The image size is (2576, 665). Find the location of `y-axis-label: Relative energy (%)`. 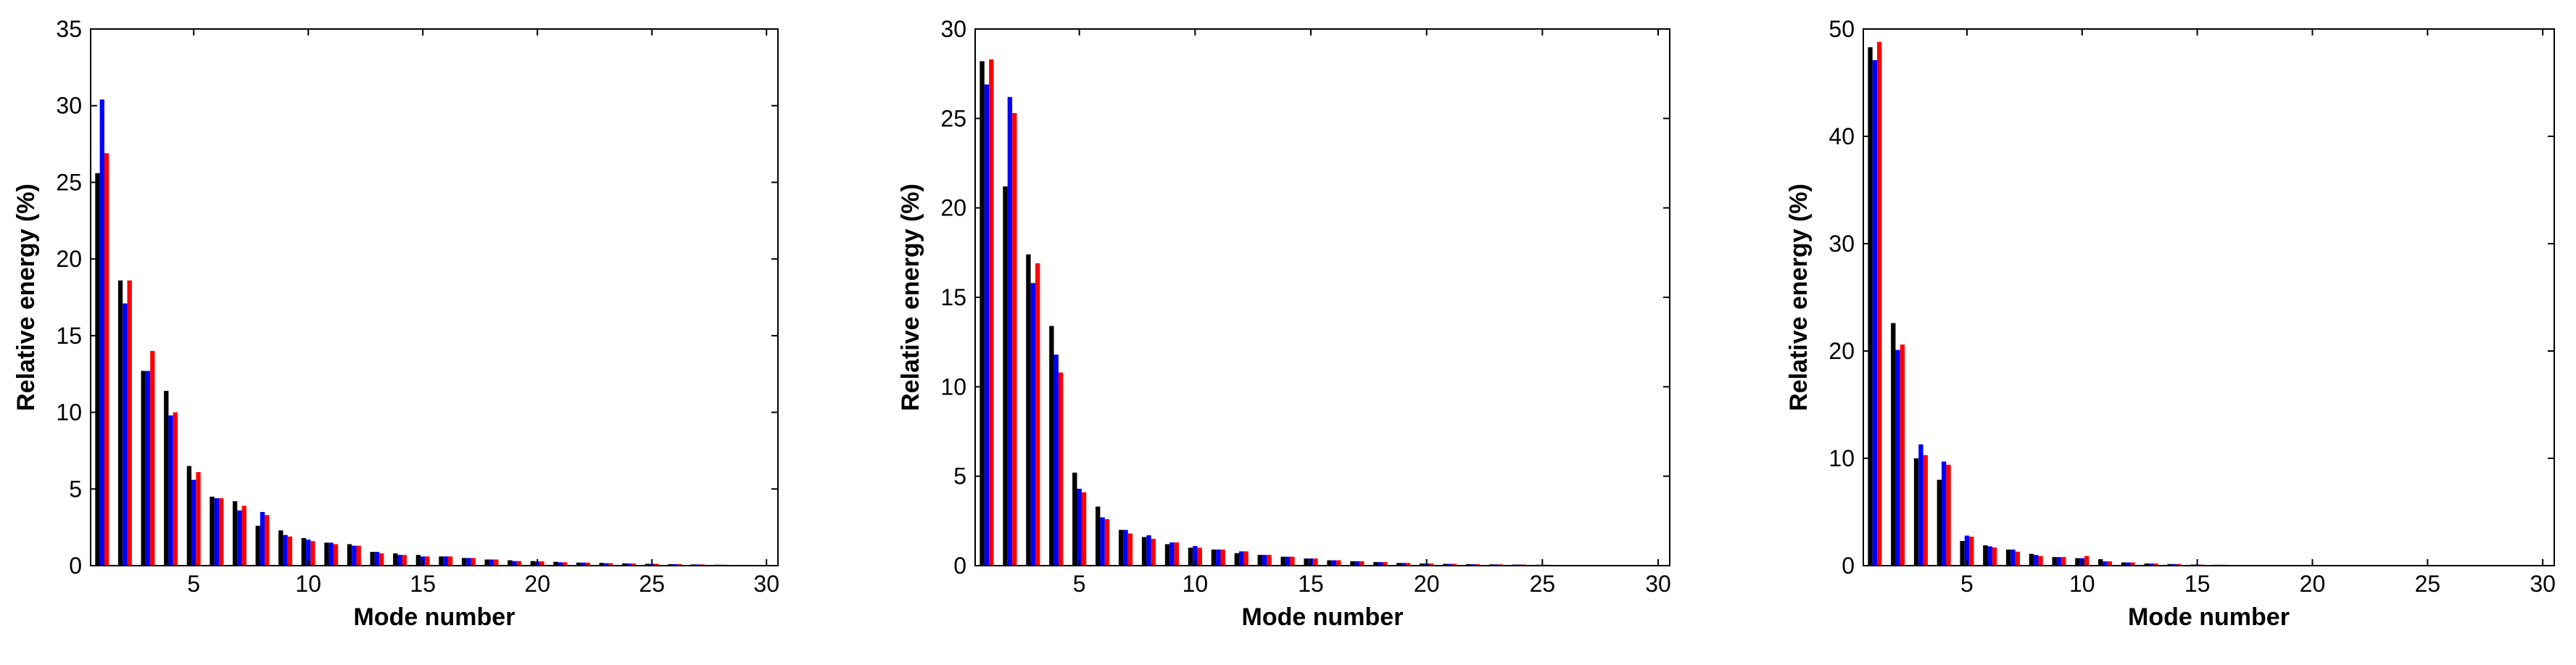

y-axis-label: Relative energy (%) is located at coordinates (1799, 297).